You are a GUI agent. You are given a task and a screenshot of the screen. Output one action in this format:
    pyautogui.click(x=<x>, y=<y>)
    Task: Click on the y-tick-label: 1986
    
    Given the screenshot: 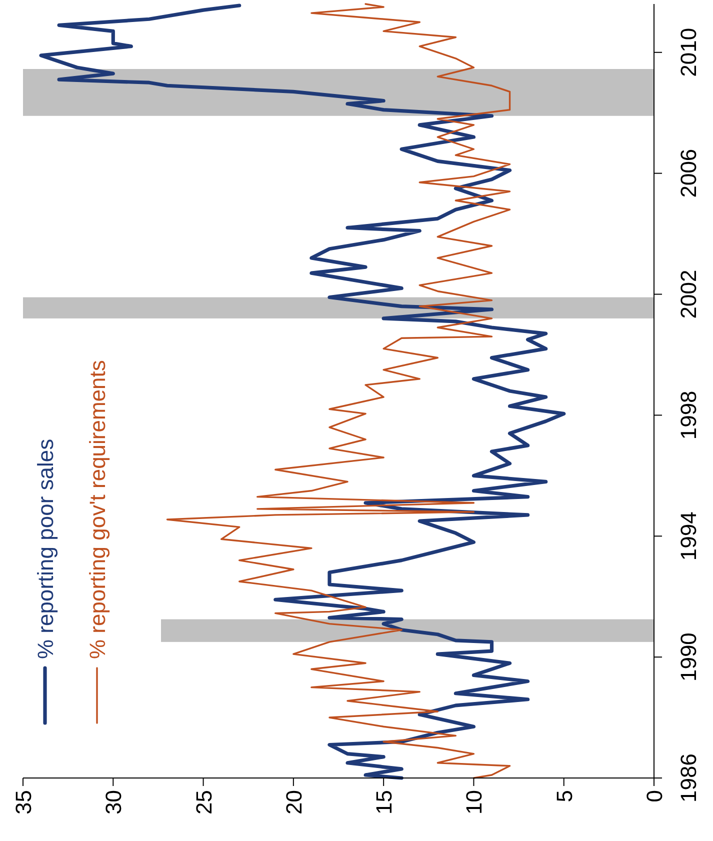 What is the action you would take?
    pyautogui.click(x=688, y=778)
    